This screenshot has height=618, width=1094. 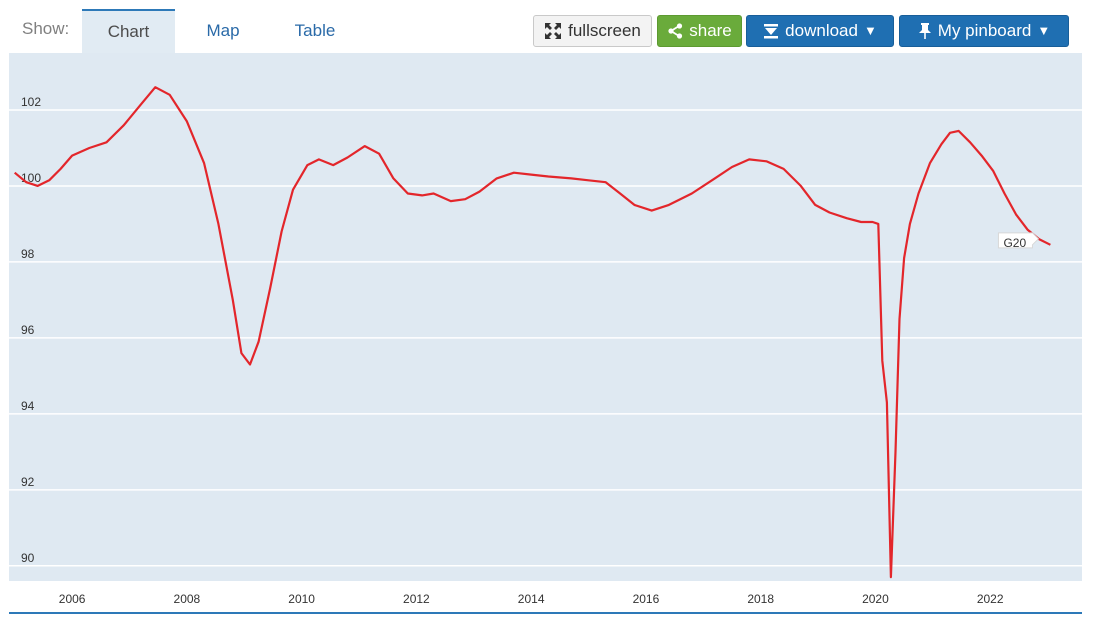 What do you see at coordinates (315, 30) in the screenshot?
I see `tab-table: Table` at bounding box center [315, 30].